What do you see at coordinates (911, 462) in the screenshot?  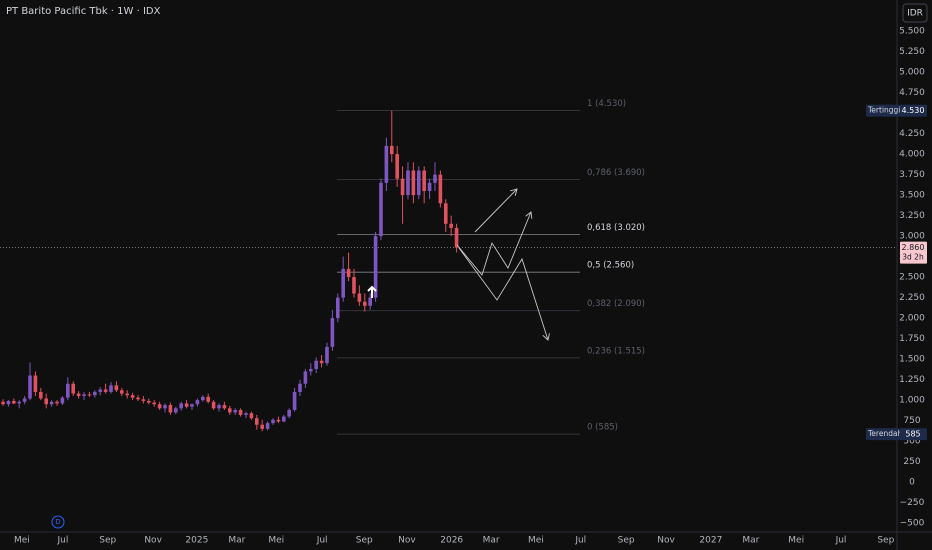 I see `y-tick-label: 250` at bounding box center [911, 462].